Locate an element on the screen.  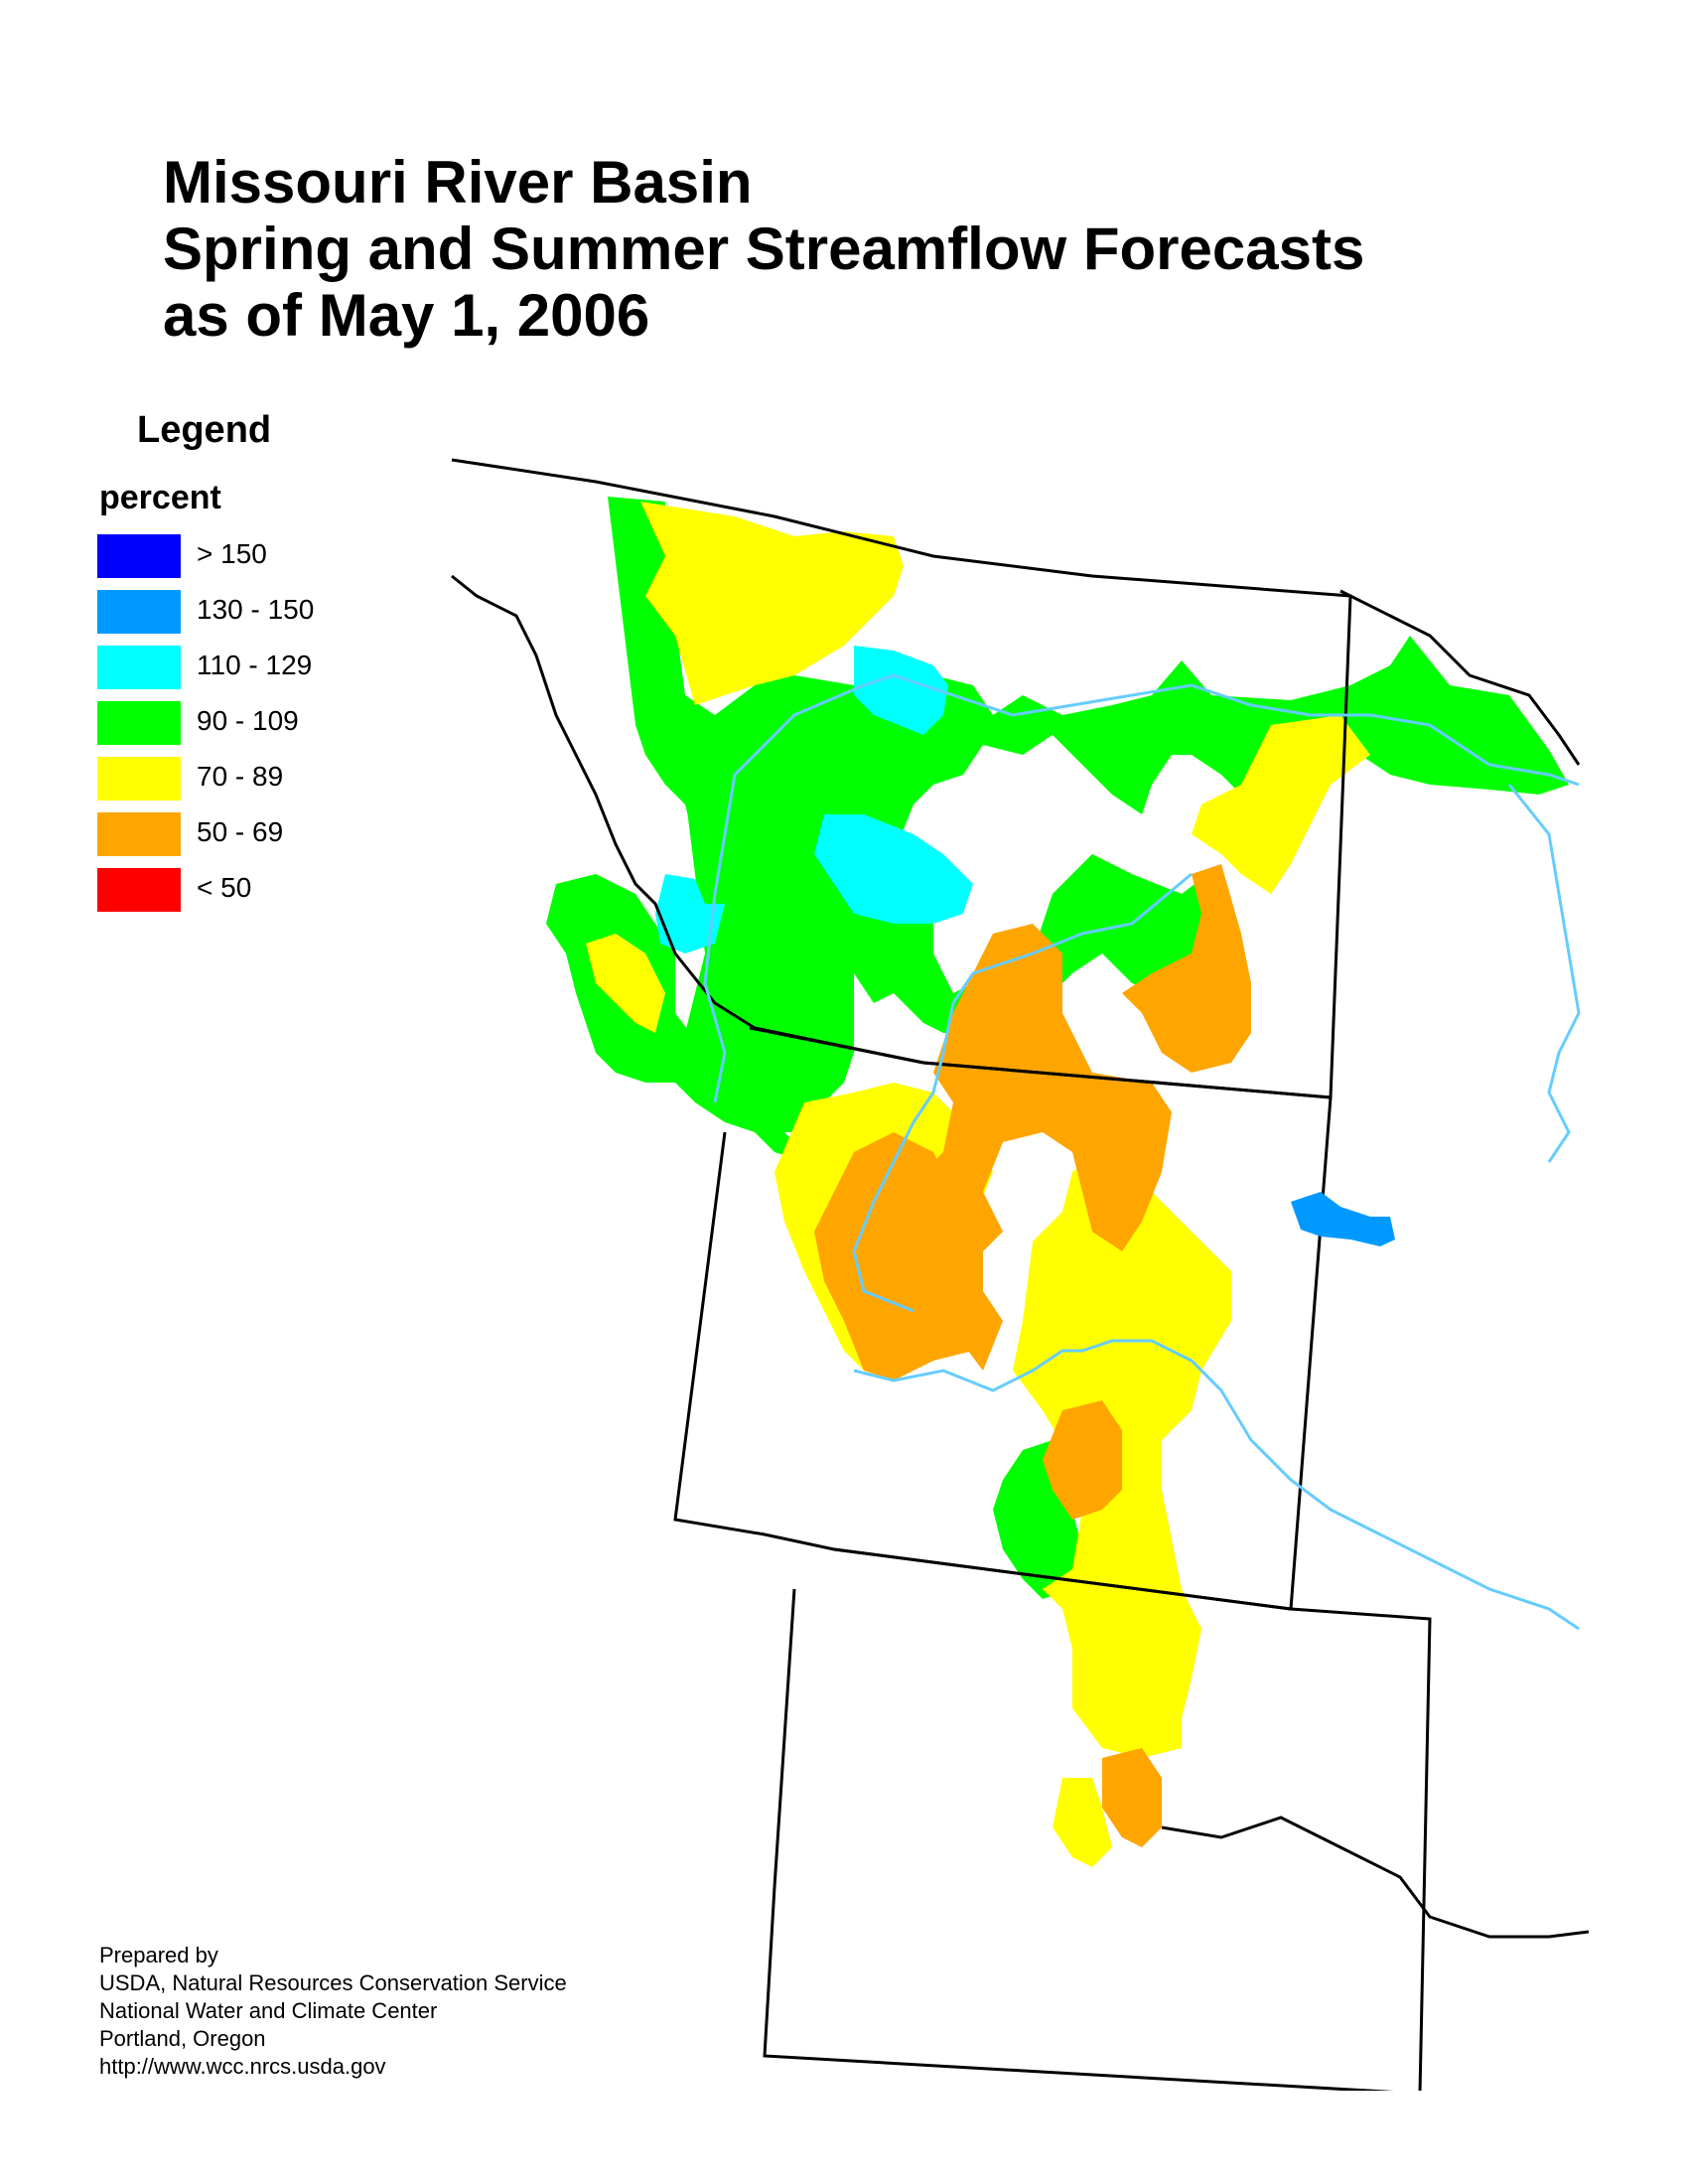
basin-cyan-north is located at coordinates (901, 690).